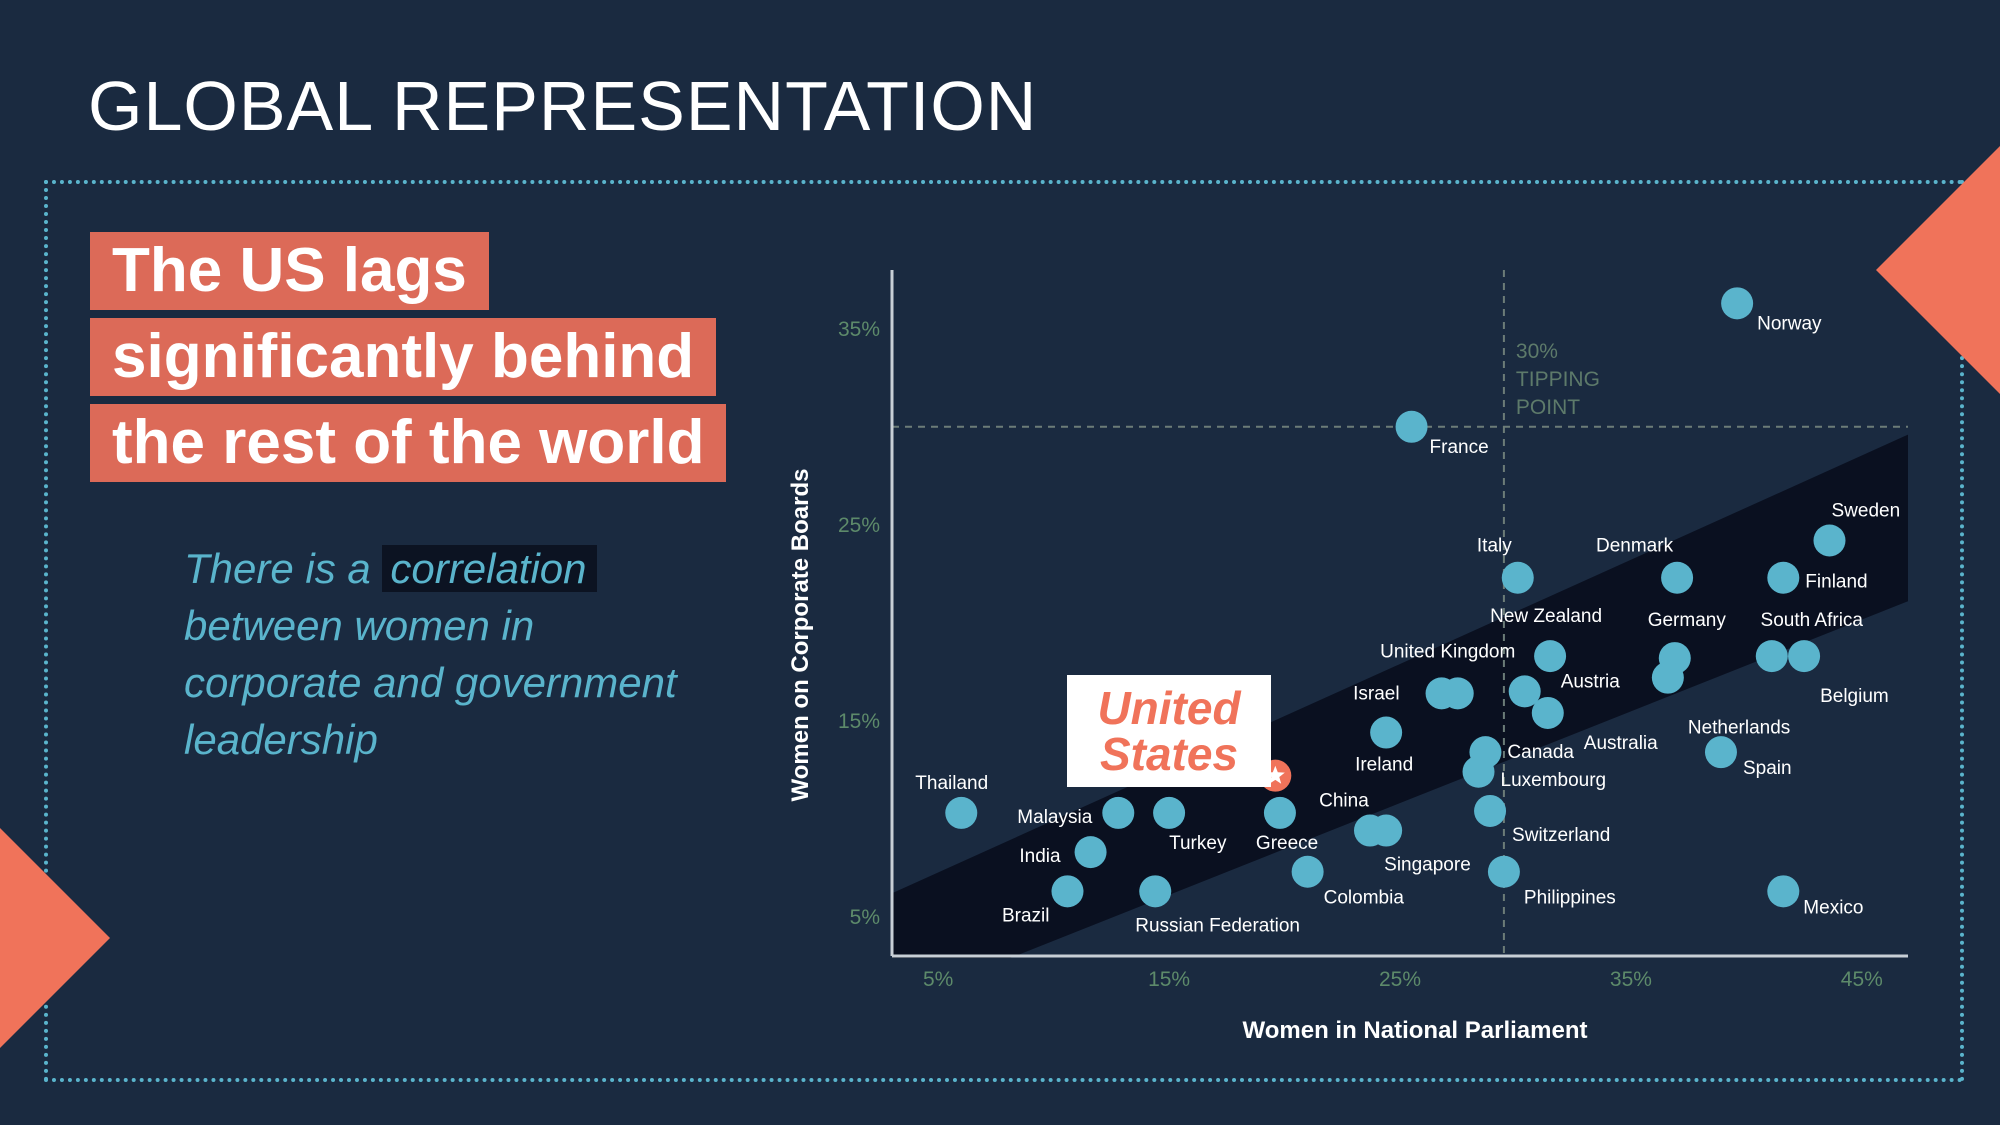  I want to click on data-point-label: Netherlands, so click(1739, 728).